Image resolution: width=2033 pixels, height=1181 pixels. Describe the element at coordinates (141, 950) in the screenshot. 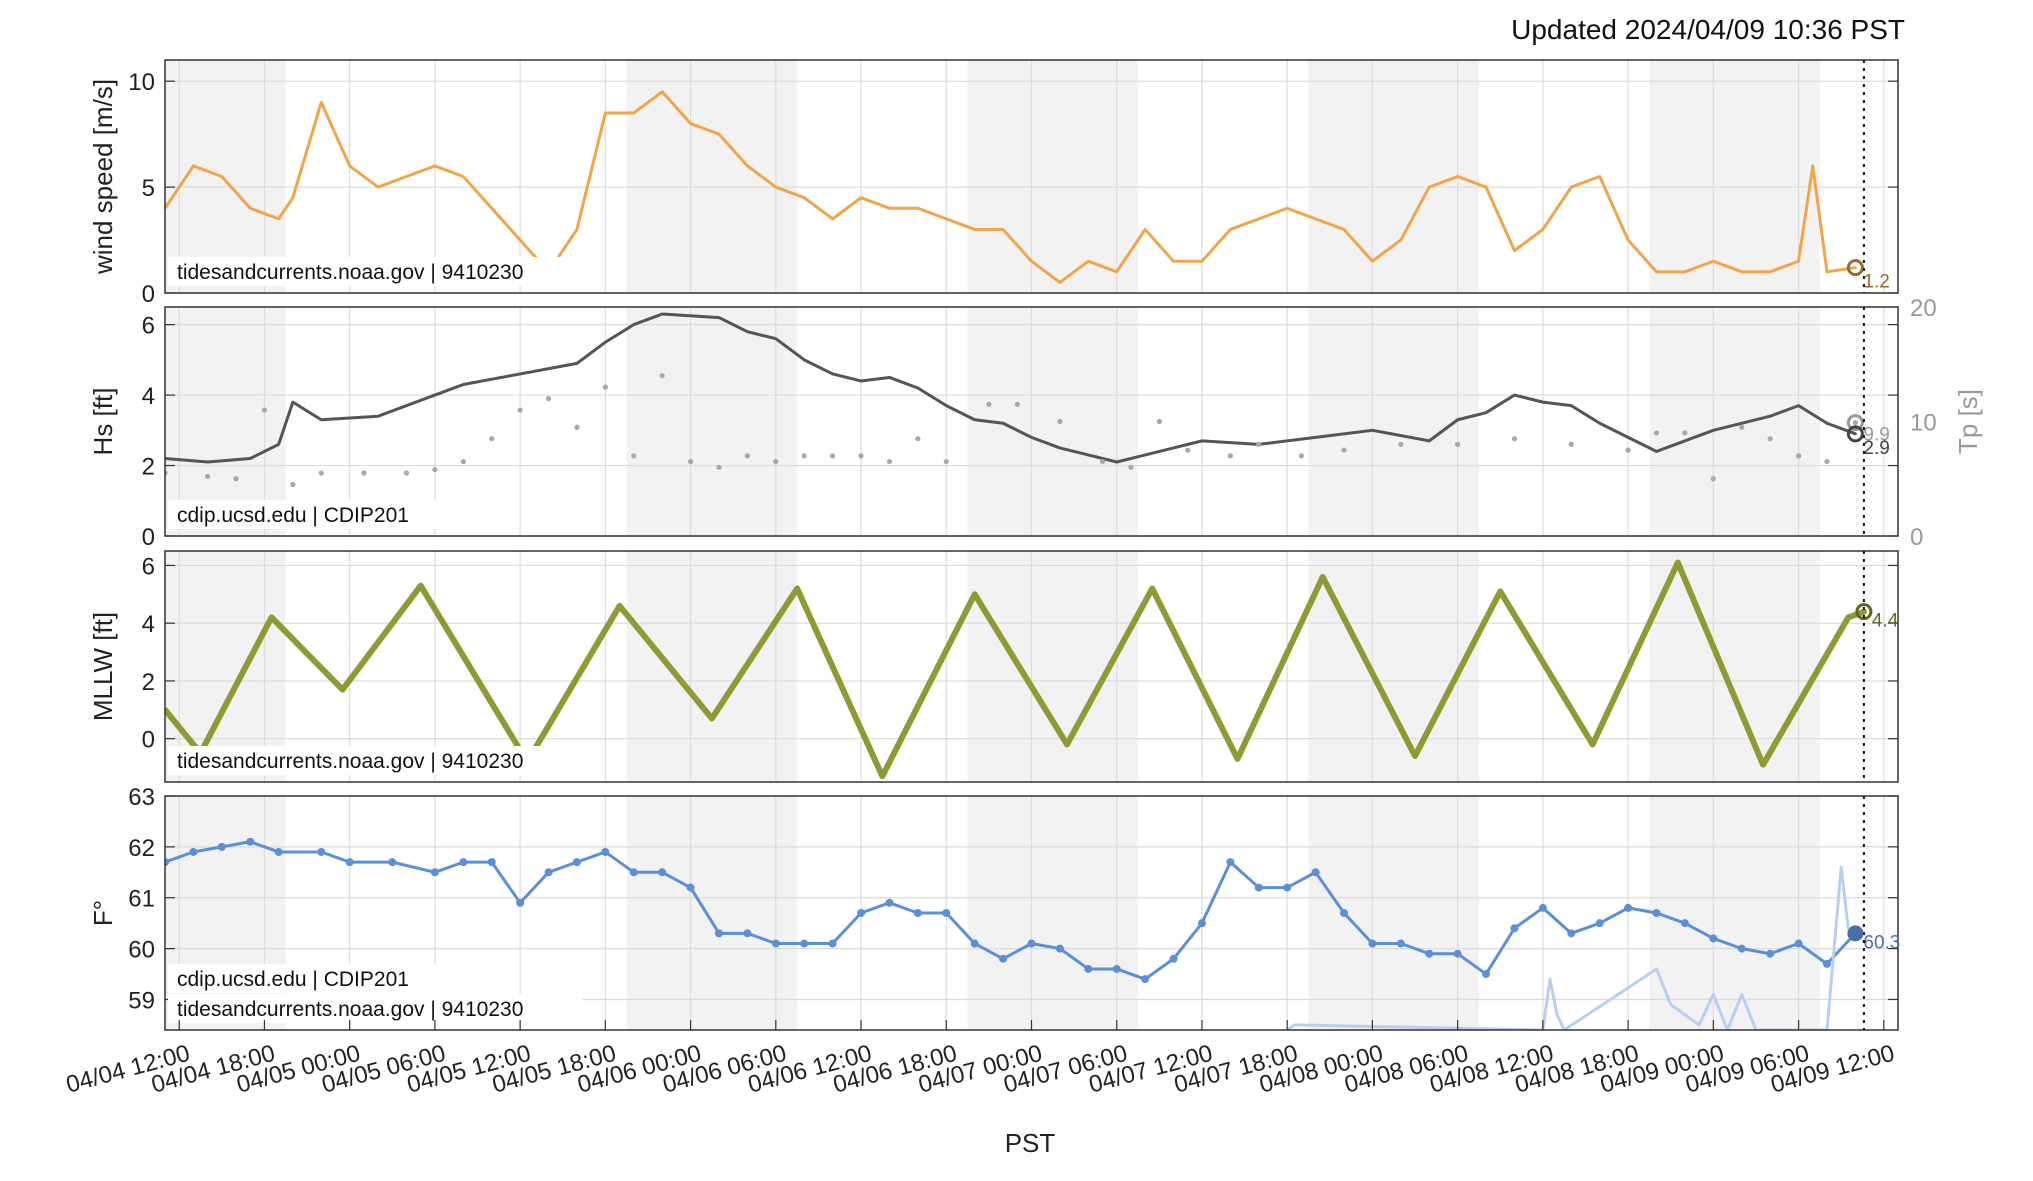

I see `y-tick-label: 60` at that location.